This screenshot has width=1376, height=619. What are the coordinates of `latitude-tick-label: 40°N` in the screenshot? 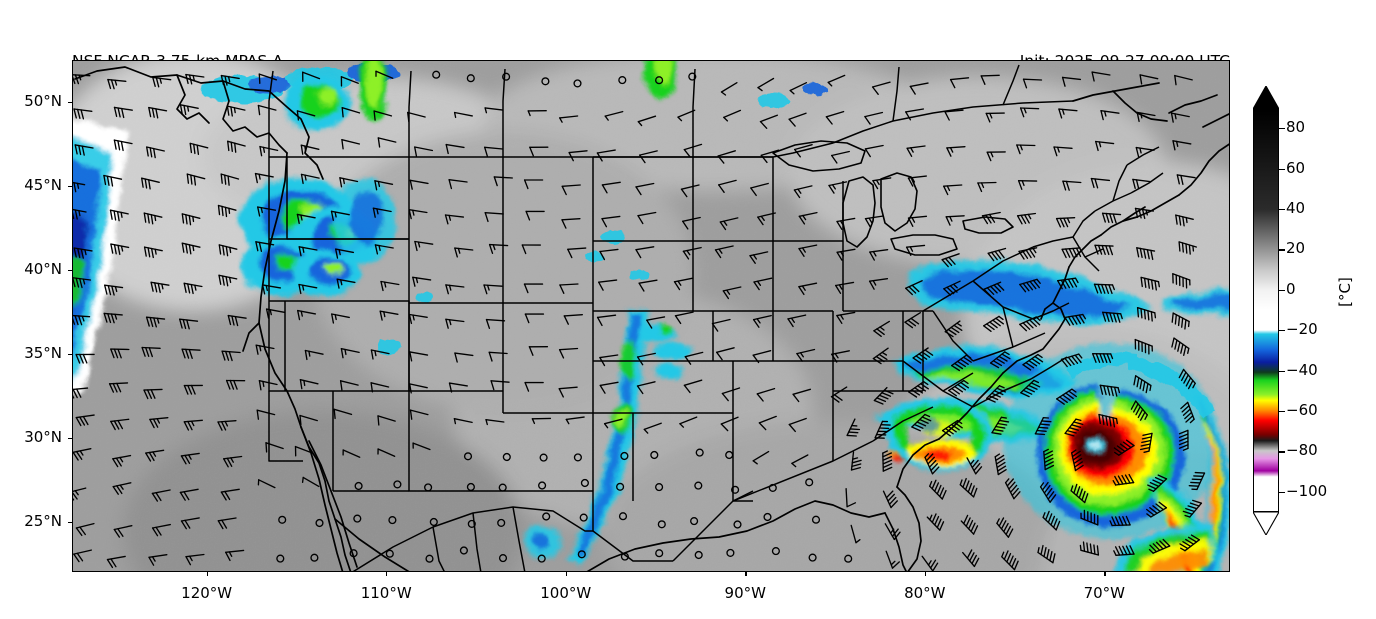 It's located at (43, 268).